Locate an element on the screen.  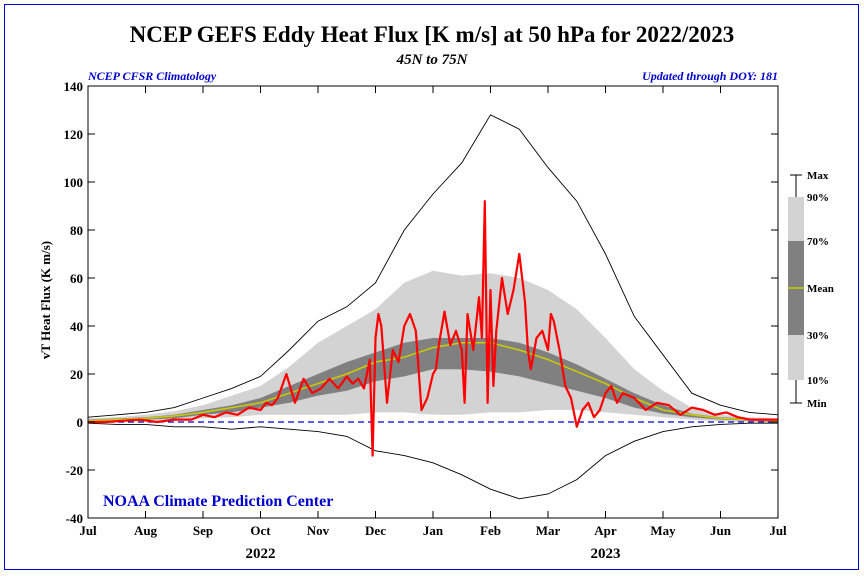
x-tick-label: Dec is located at coordinates (375, 530).